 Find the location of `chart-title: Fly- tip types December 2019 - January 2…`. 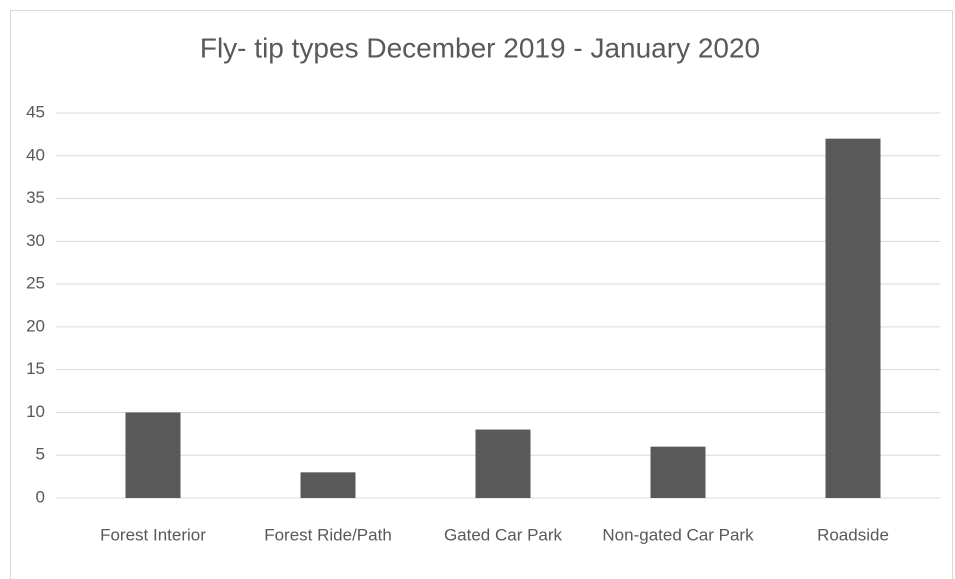

chart-title: Fly- tip types December 2019 - January 2… is located at coordinates (480, 47).